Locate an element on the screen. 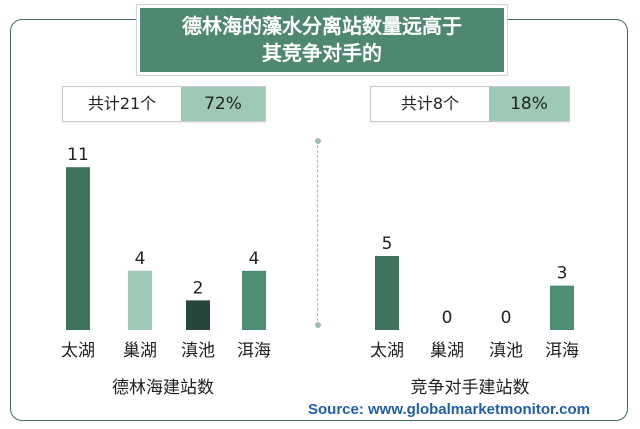 The image size is (640, 429). value-label-rival-1: 0 is located at coordinates (447, 318).